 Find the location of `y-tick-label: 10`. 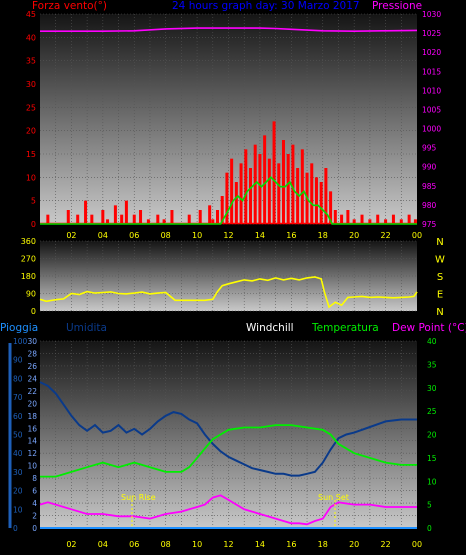

y-tick-label: 10 is located at coordinates (31, 177).